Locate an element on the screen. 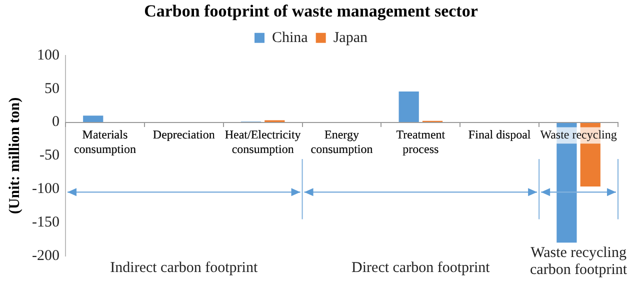 The height and width of the screenshot is (282, 640). text: Indirect carbon footprint is located at coordinates (184, 268).